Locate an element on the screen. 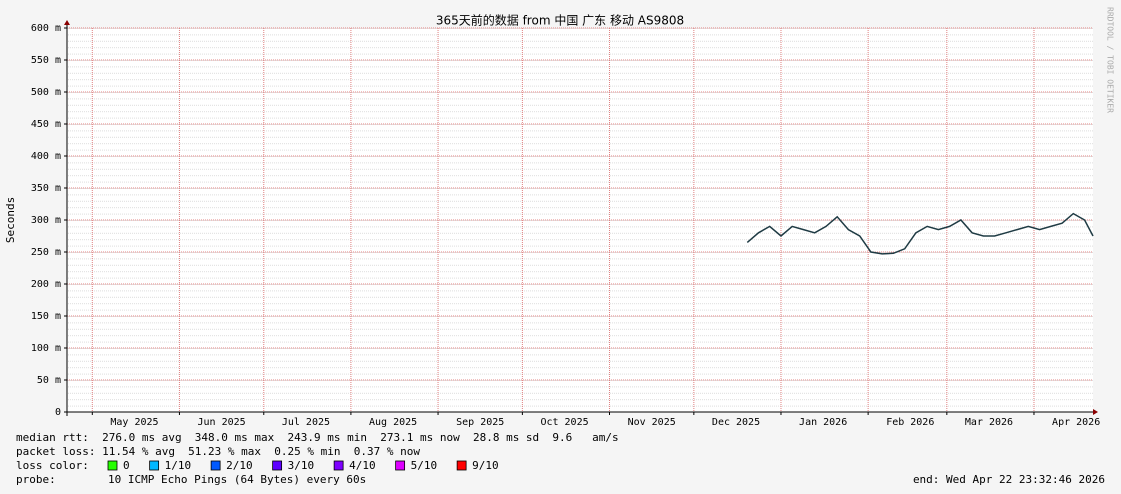  loss-color-entry: 2/10 is located at coordinates (239, 465).